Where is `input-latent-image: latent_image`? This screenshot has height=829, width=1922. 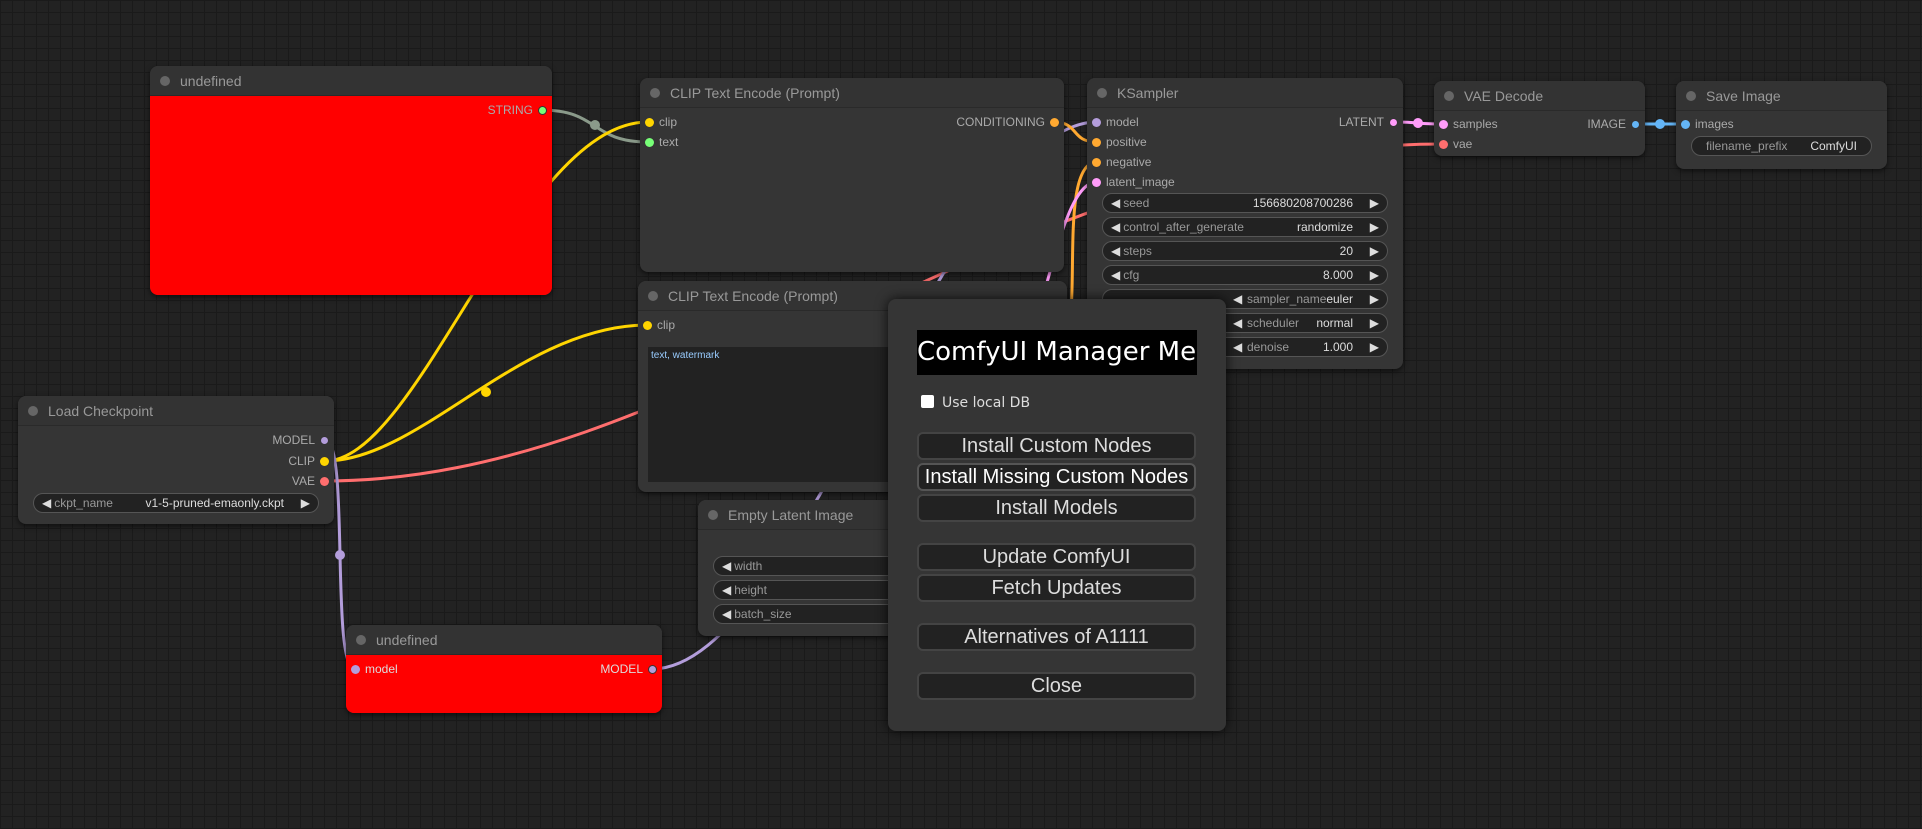
input-latent-image: latent_image is located at coordinates (1131, 182).